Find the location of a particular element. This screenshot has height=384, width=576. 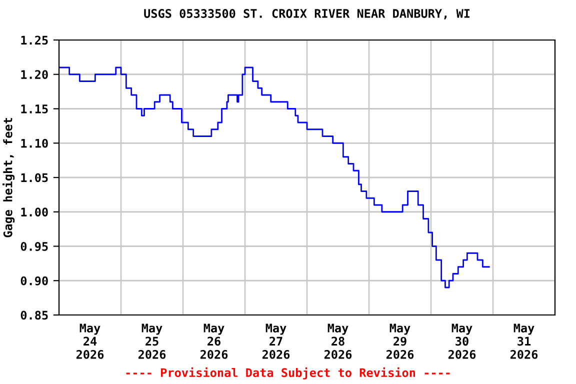

y-tick-label: 0.85 is located at coordinates (34, 315).